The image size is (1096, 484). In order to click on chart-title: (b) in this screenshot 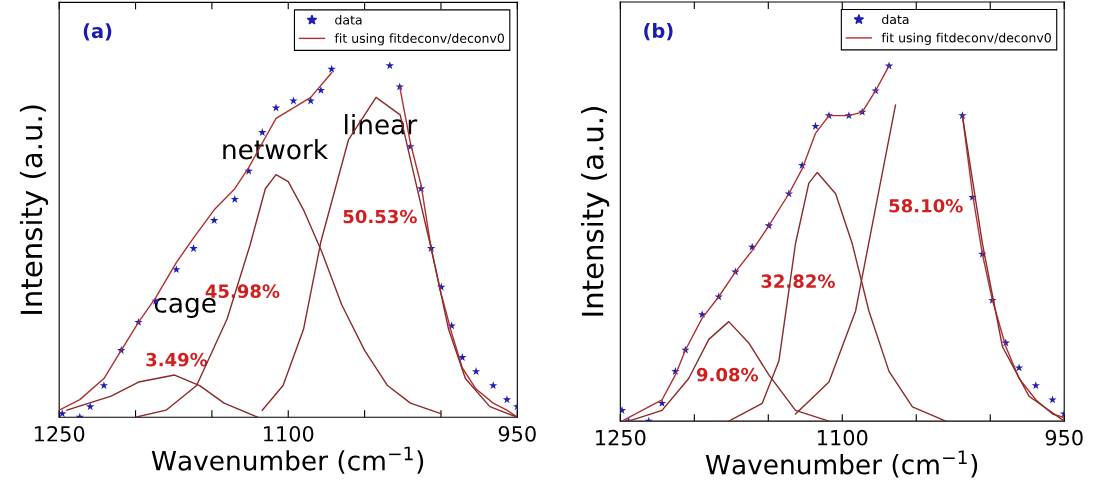, I will do `click(658, 31)`.